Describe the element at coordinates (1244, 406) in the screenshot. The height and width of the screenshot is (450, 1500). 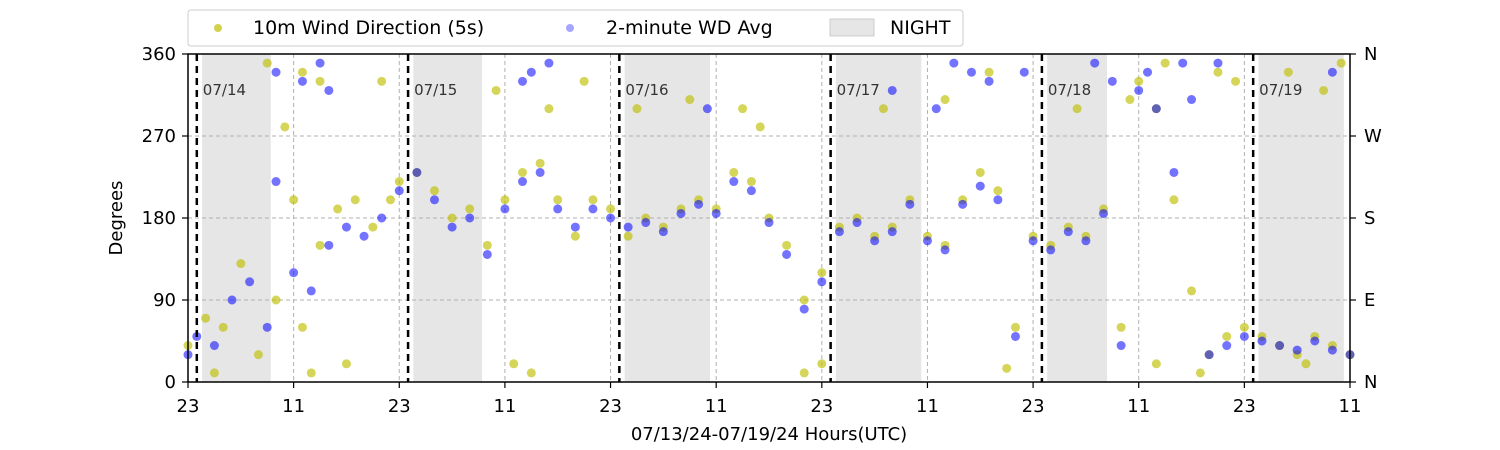
I see `x-tick-label-10: 23` at that location.